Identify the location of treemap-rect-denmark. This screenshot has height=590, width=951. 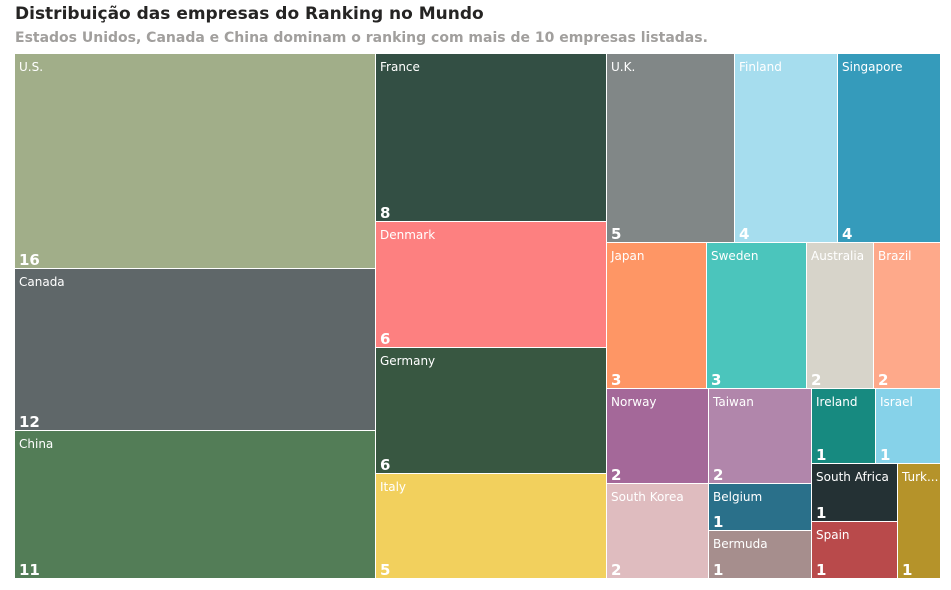
(491, 284).